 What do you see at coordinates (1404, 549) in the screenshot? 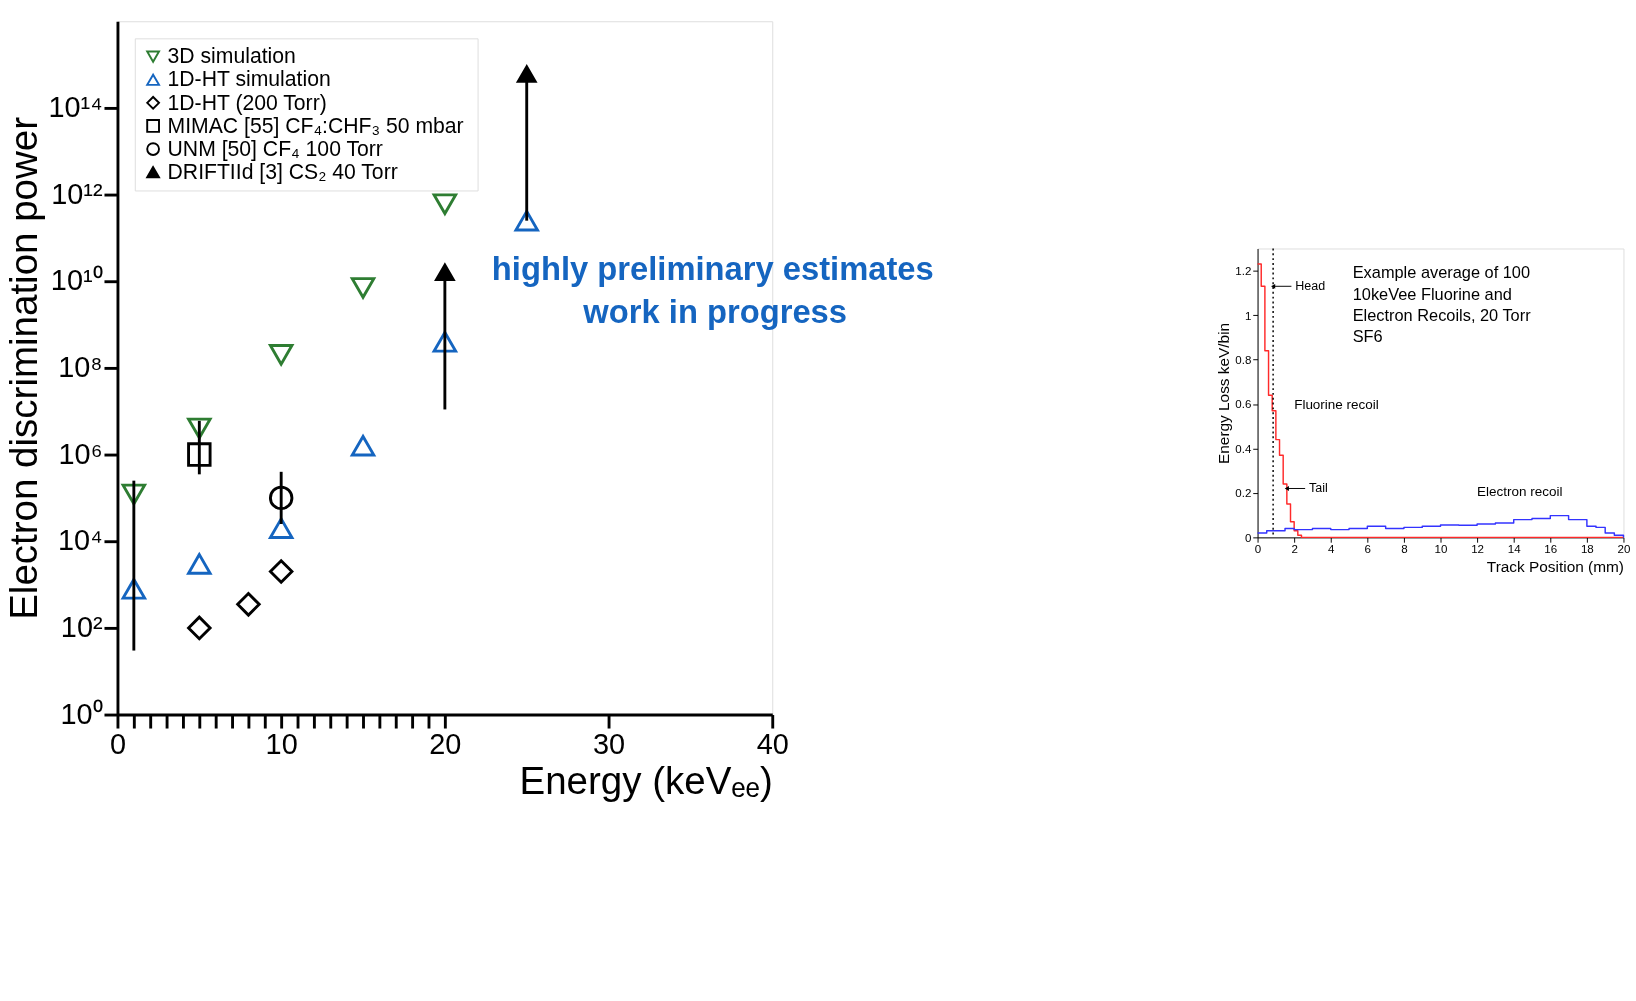
I see `x-tick-label: 8` at bounding box center [1404, 549].